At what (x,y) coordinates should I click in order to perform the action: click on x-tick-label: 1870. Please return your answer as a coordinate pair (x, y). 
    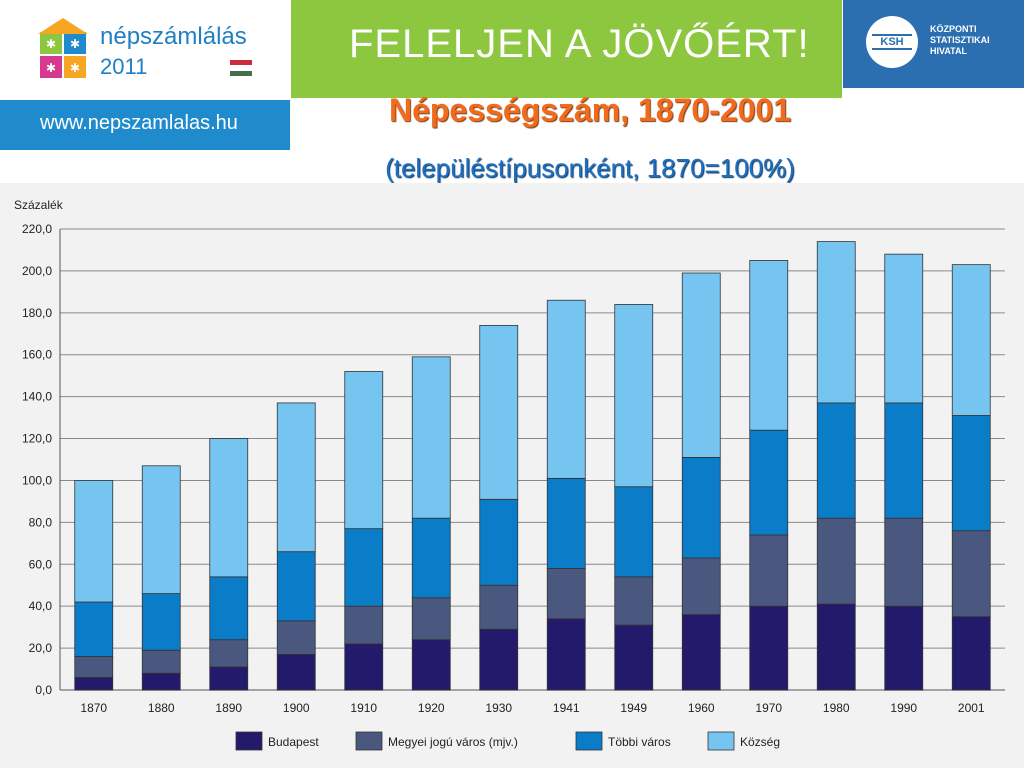
    Looking at the image, I should click on (93, 708).